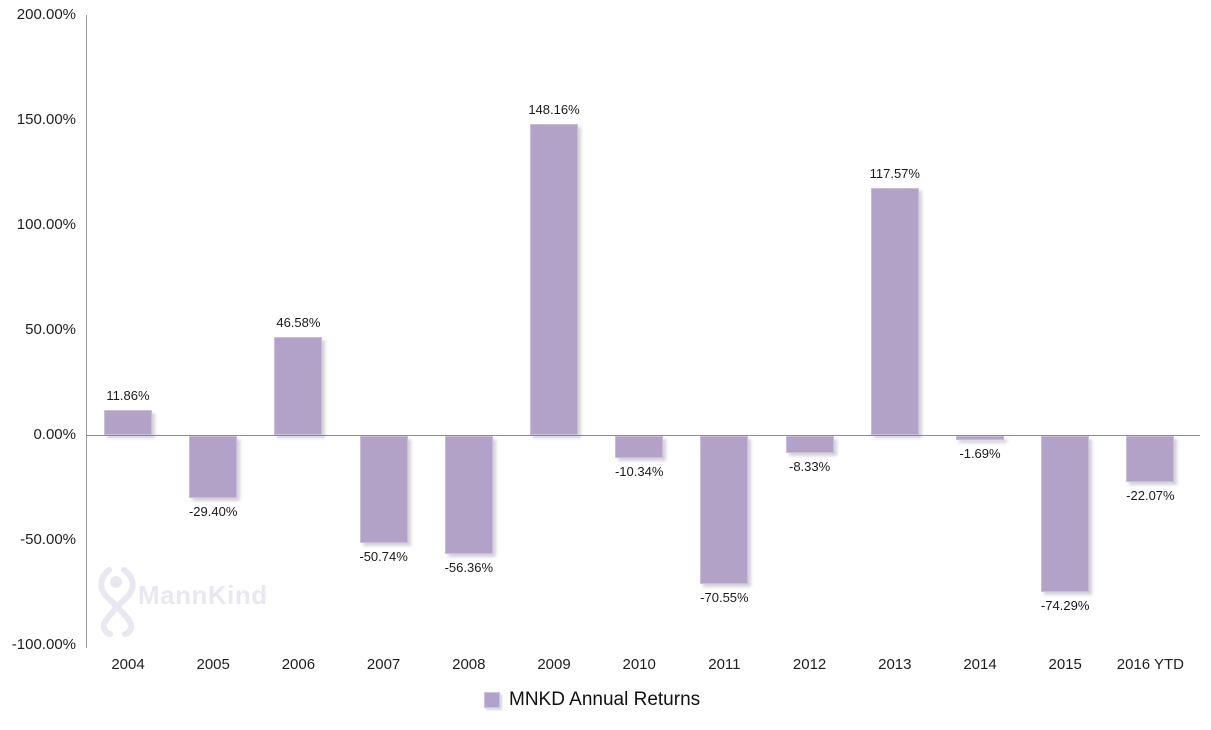  Describe the element at coordinates (468, 568) in the screenshot. I see `bar-value-label-2008: -56.36%` at that location.